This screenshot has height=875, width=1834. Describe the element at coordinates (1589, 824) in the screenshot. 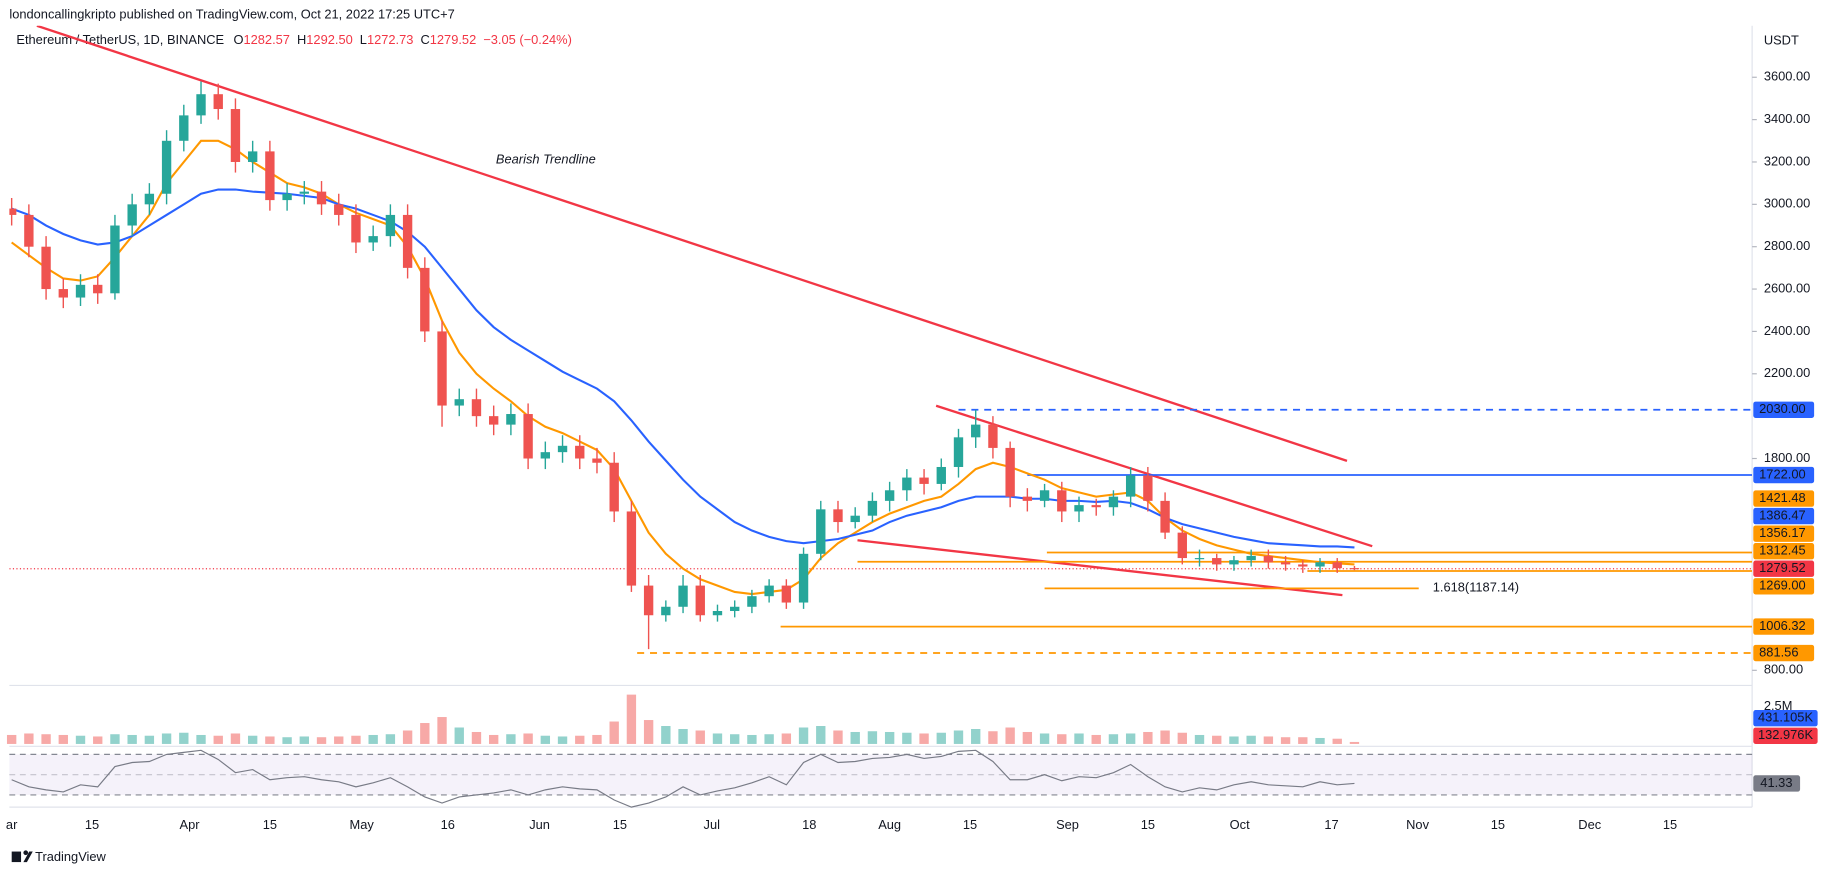

I see `x-tick-label: Dec` at that location.